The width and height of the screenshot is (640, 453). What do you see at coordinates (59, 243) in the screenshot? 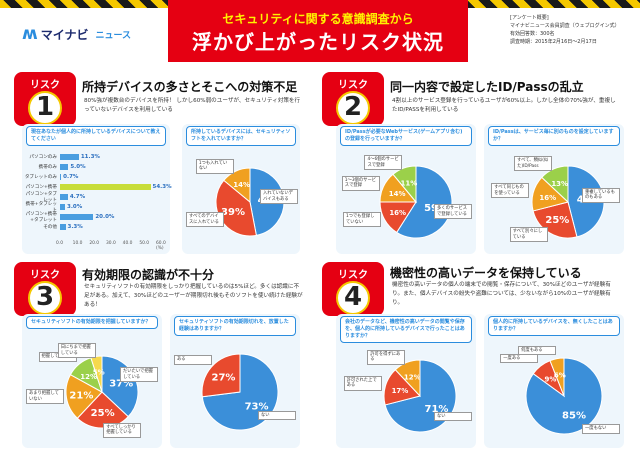
I see `bar-tick-label: 0.0` at bounding box center [59, 243].